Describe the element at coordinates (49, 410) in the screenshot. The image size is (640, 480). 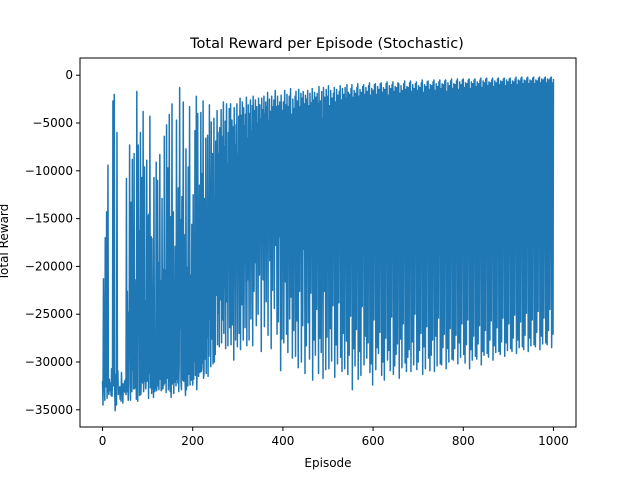
I see `y-tick-label: −35000` at that location.